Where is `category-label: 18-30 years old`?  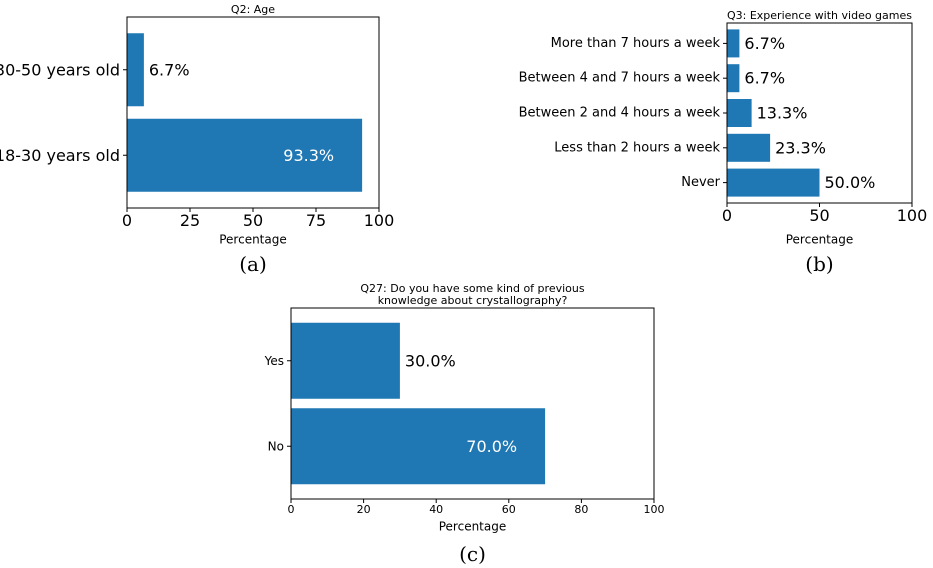
category-label: 18-30 years old is located at coordinates (60, 155).